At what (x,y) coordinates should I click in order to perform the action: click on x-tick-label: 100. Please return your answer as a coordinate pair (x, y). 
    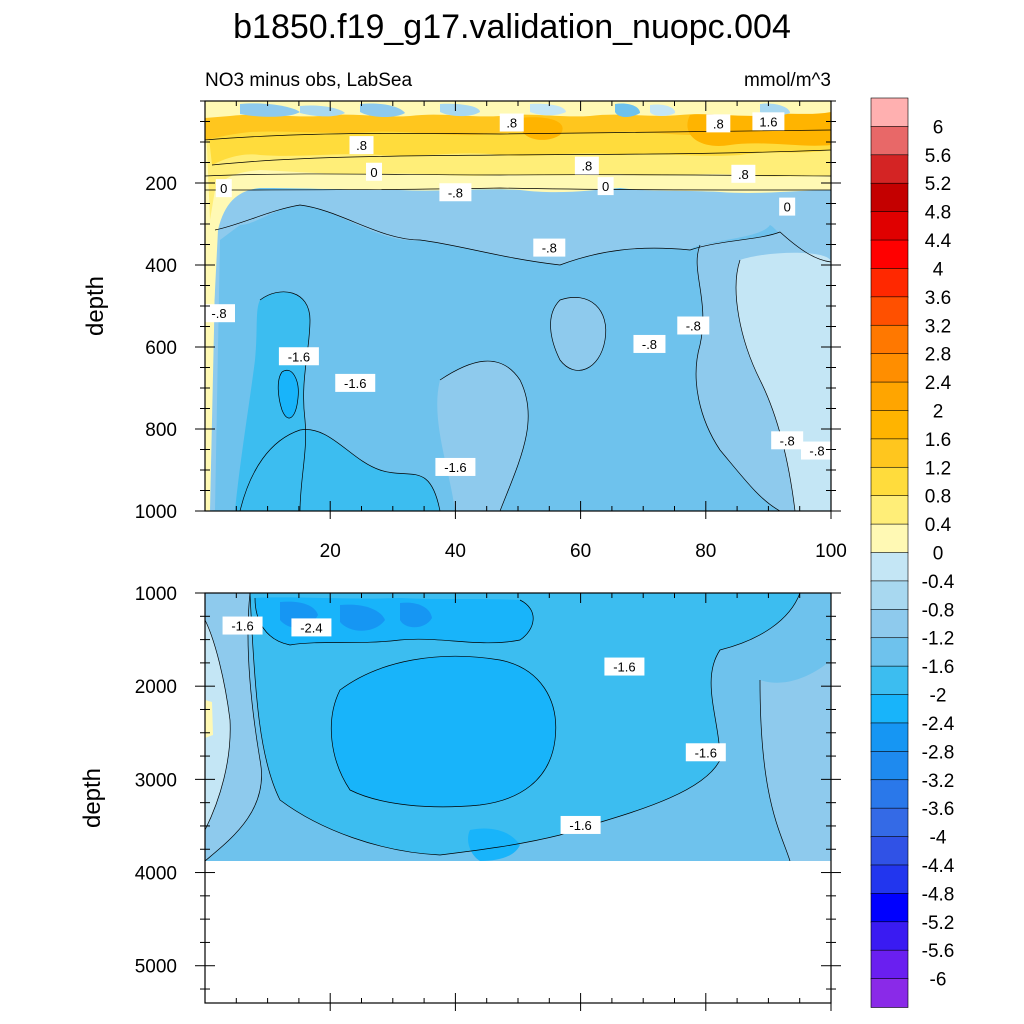
    Looking at the image, I should click on (831, 551).